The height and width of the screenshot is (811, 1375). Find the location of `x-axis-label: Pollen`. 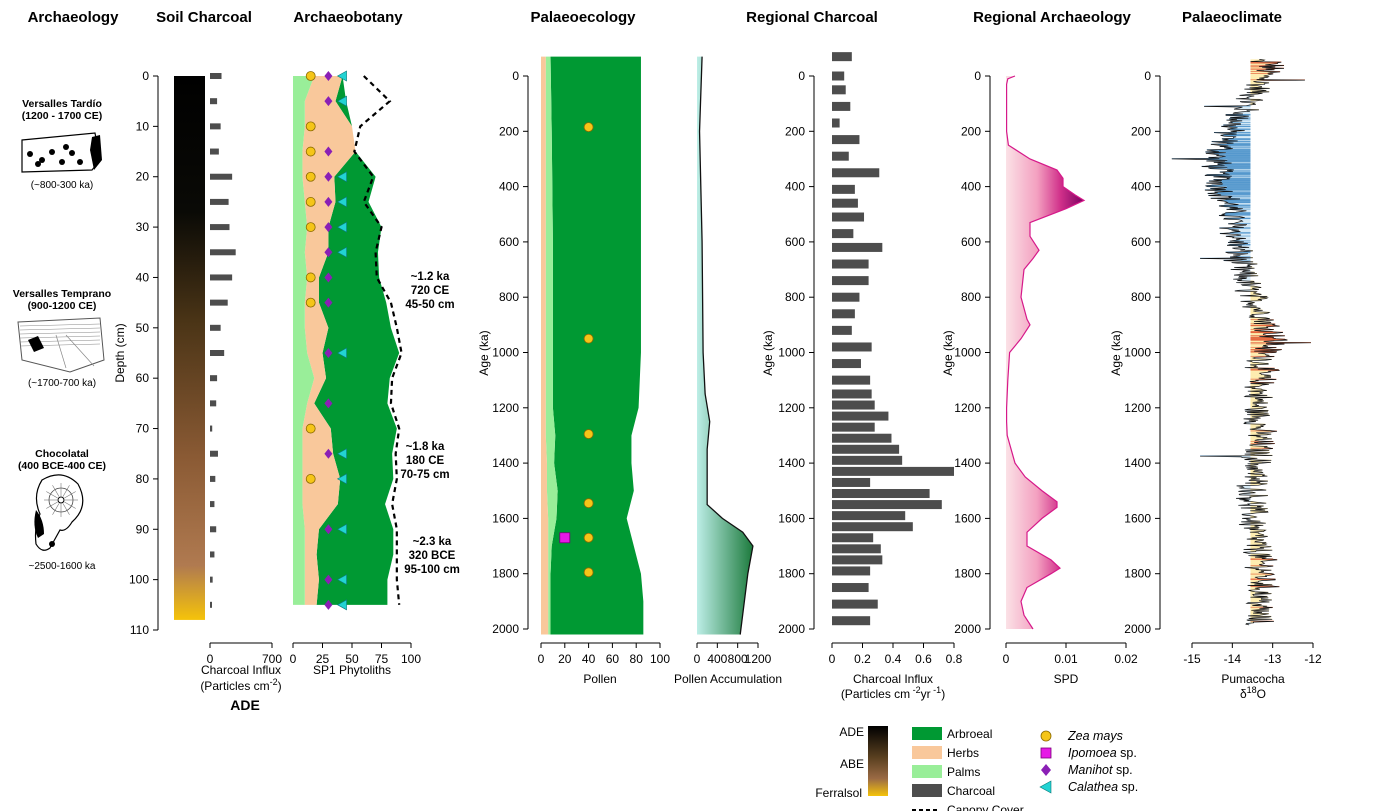

x-axis-label: Pollen is located at coordinates (599, 679).